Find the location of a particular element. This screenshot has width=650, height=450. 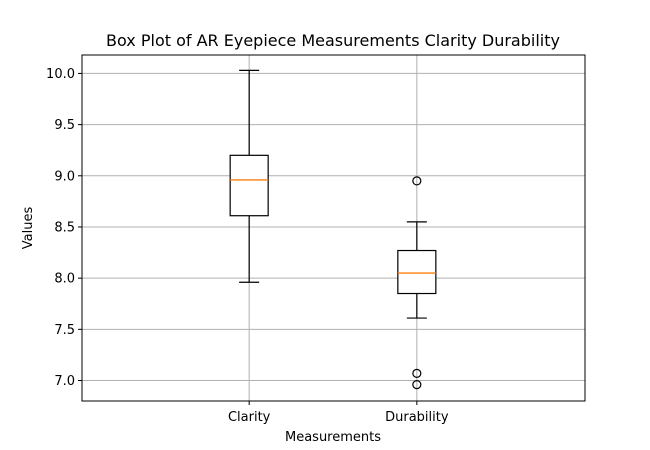

y-tick-label: 9.0 is located at coordinates (64, 176).